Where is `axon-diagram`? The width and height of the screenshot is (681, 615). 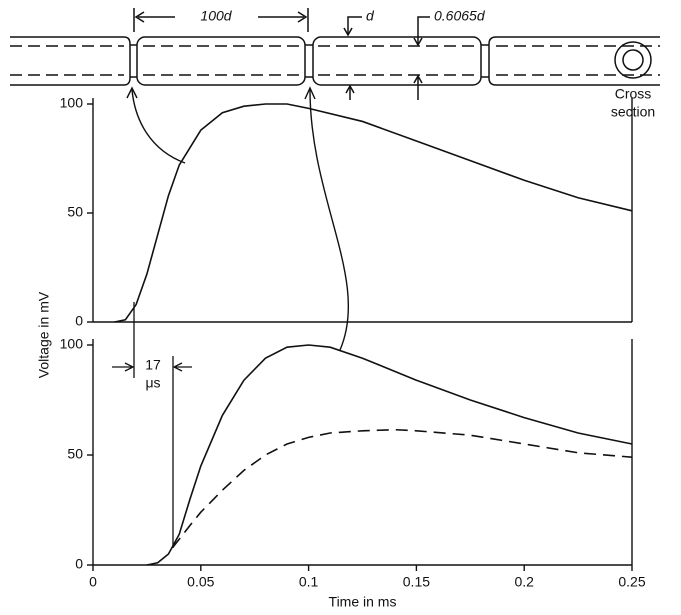 axon-diagram is located at coordinates (335, 54).